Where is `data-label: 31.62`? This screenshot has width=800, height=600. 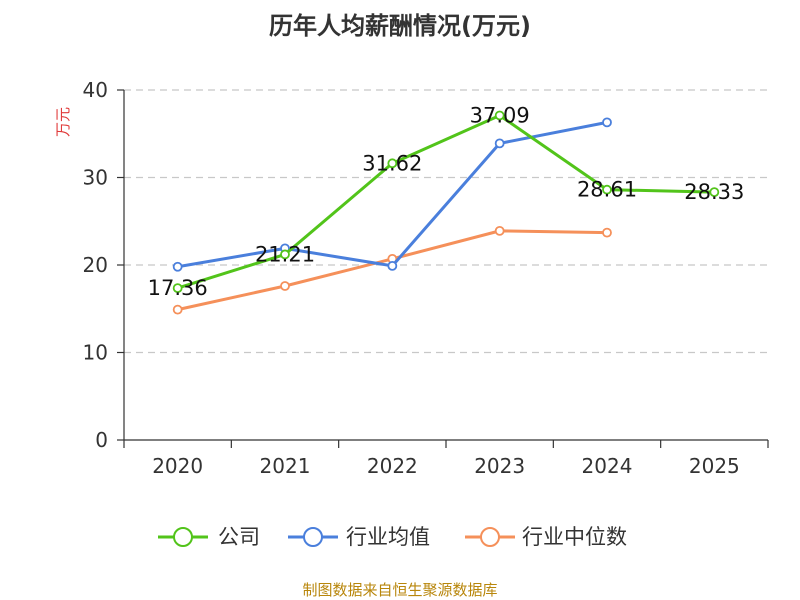
data-label: 31.62 is located at coordinates (392, 163).